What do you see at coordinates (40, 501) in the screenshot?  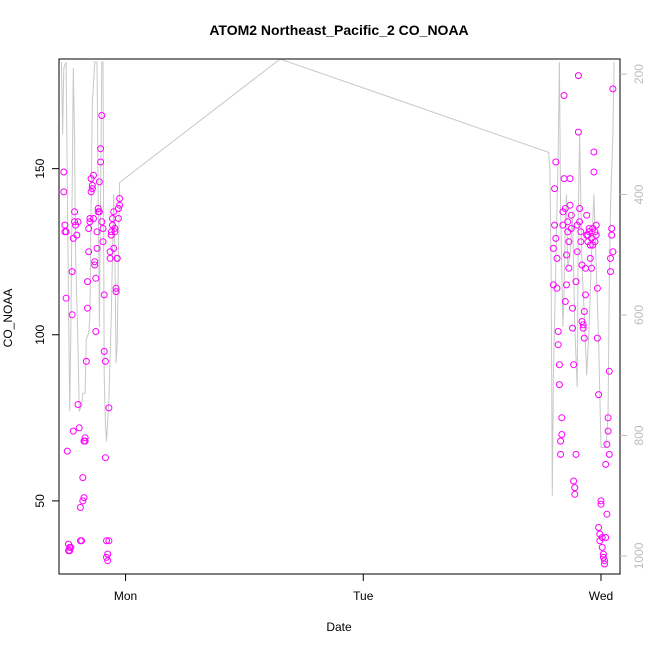 I see `y-tick-label: 50` at bounding box center [40, 501].